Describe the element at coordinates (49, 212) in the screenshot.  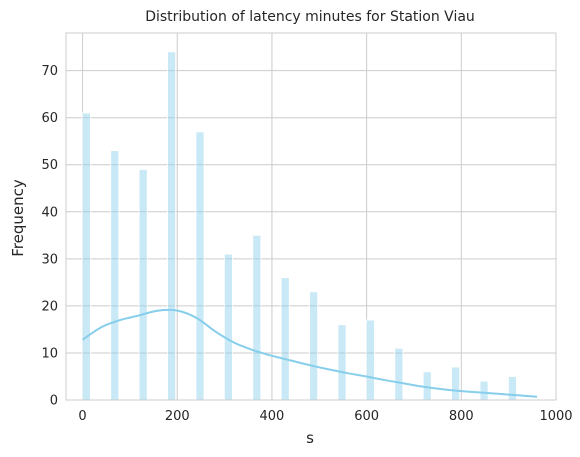
I see `y-tick-label: 40` at that location.